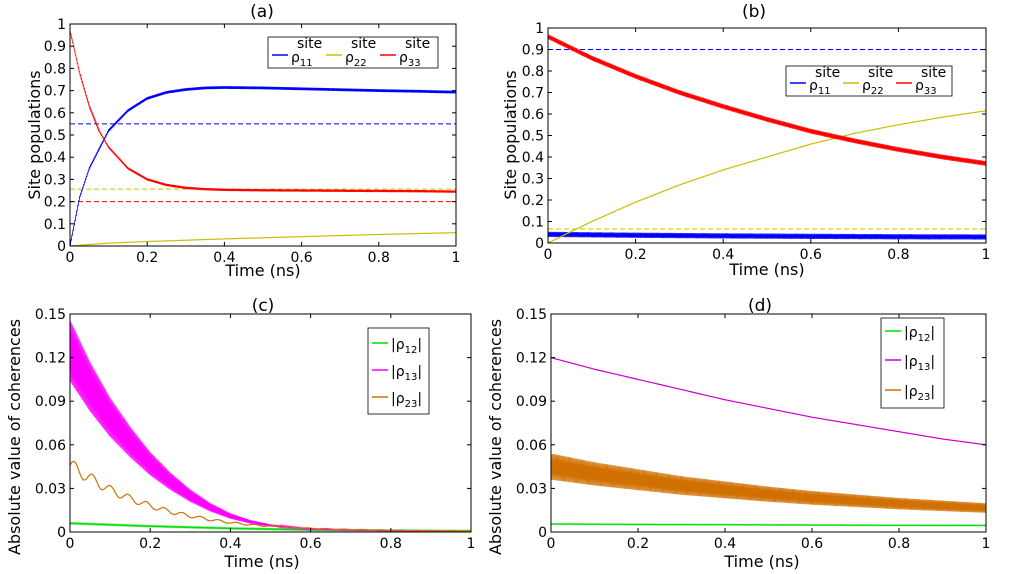 This screenshot has height=574, width=1035. Describe the element at coordinates (495, 437) in the screenshot. I see `panel-d-ylabel: Absolute value of coherences` at that location.